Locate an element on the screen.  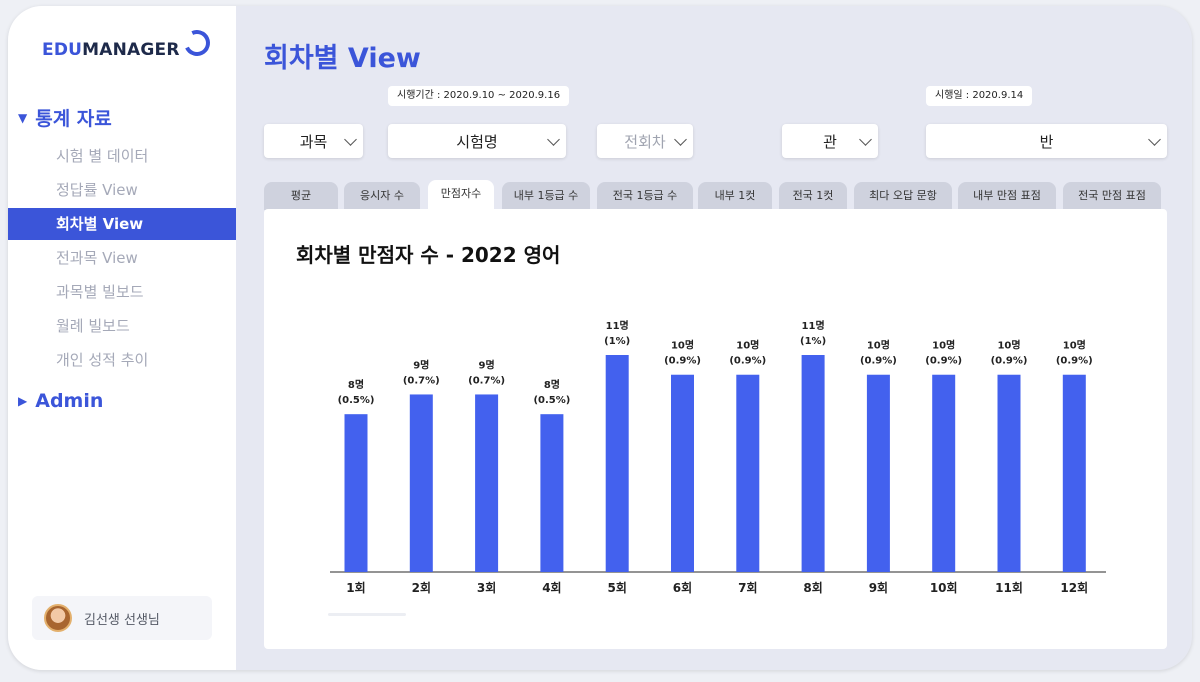
user-card: 김선생 선생님 is located at coordinates (122, 618).